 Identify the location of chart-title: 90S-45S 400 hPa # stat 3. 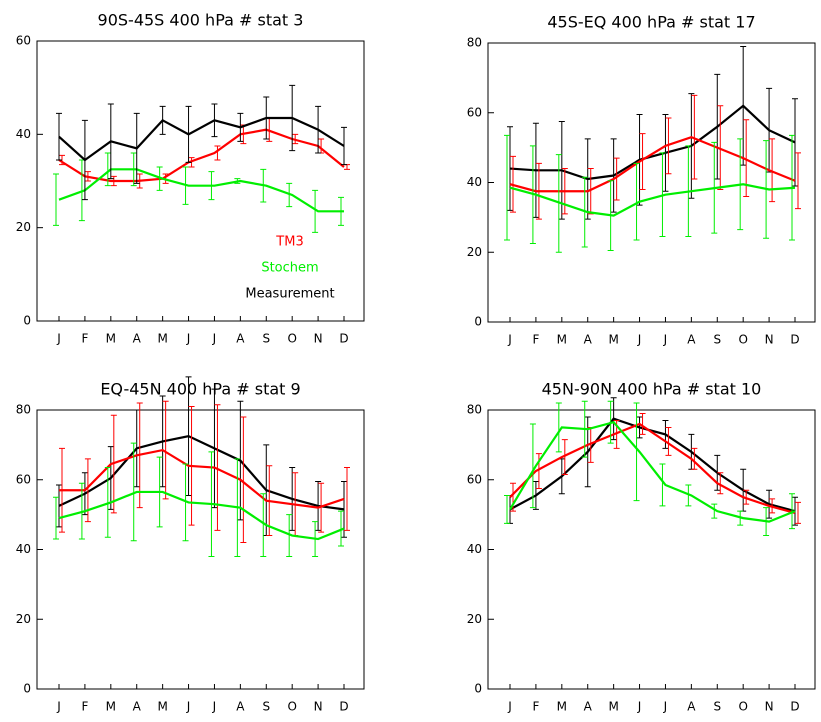
(201, 20).